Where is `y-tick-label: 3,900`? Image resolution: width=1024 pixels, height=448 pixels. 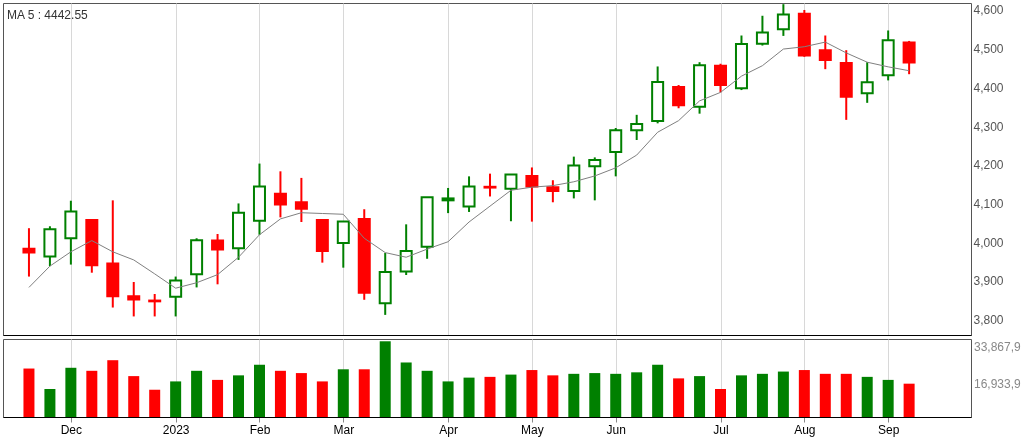
y-tick-label: 3,900 is located at coordinates (988, 281).